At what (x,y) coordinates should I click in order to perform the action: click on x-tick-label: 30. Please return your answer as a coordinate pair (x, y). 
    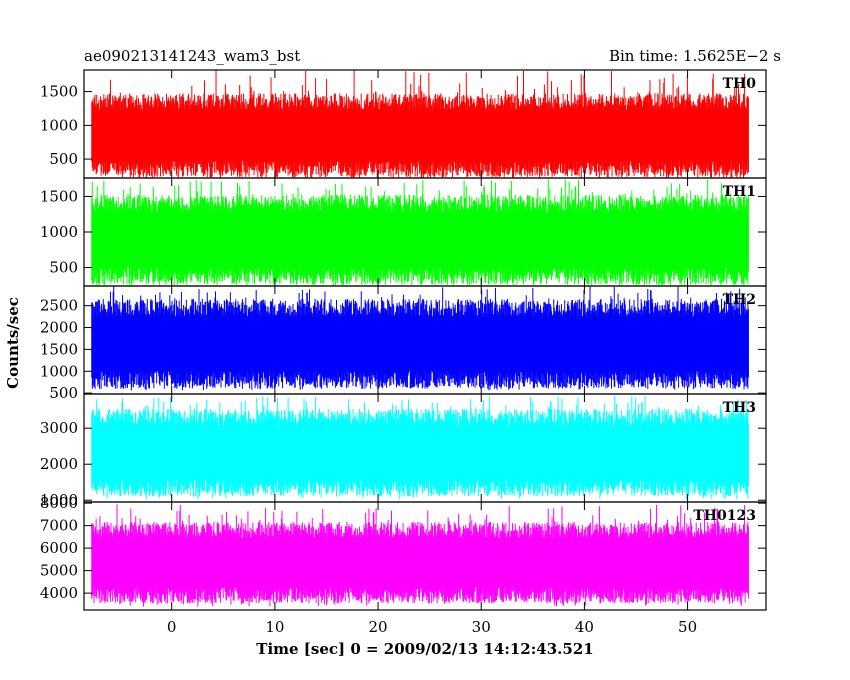
    Looking at the image, I should click on (481, 627).